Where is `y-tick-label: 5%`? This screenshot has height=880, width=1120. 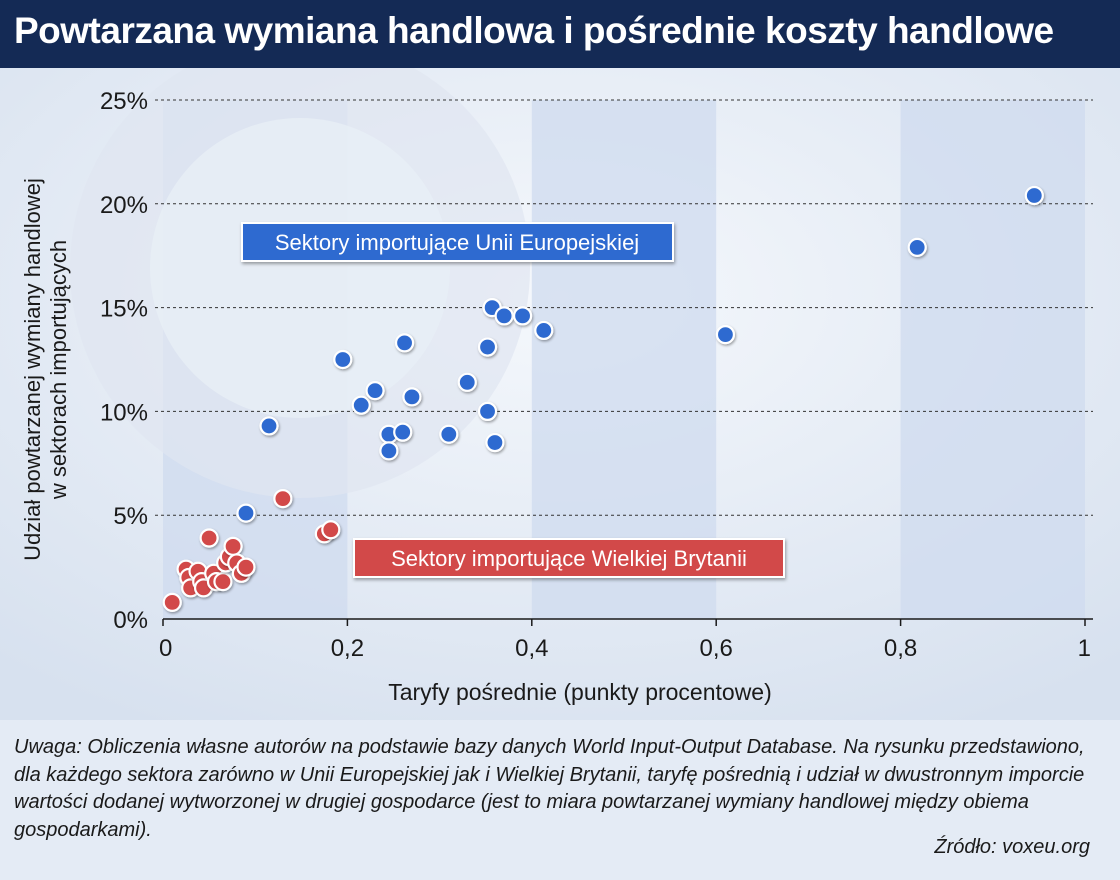 y-tick-label: 5% is located at coordinates (130, 516).